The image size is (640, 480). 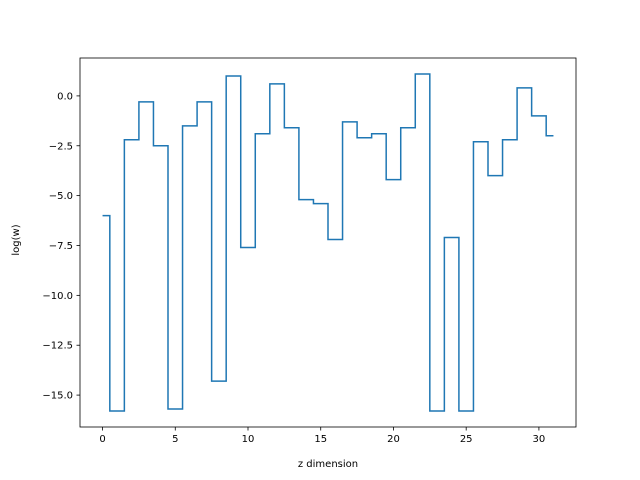 What do you see at coordinates (175, 439) in the screenshot?
I see `x-tick-label: 5` at bounding box center [175, 439].